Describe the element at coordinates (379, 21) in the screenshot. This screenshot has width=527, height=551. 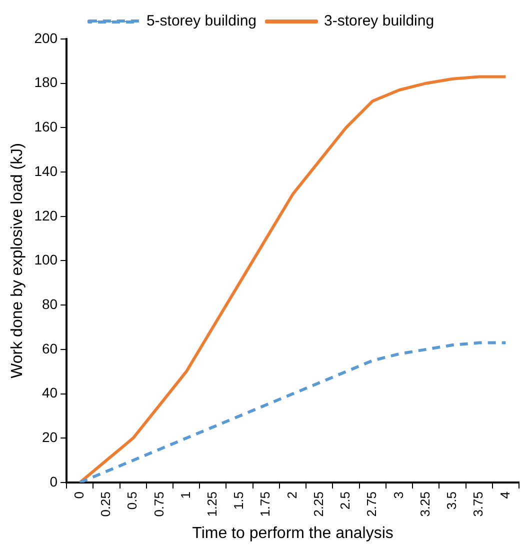
I see `legend-label: 3-storey building` at that location.